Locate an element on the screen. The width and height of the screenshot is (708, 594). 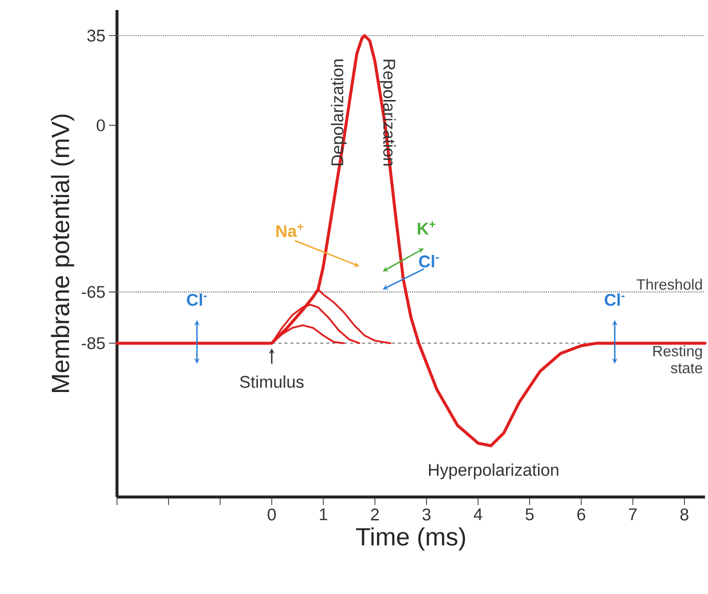
ref-line-label: Threshold is located at coordinates (669, 284).